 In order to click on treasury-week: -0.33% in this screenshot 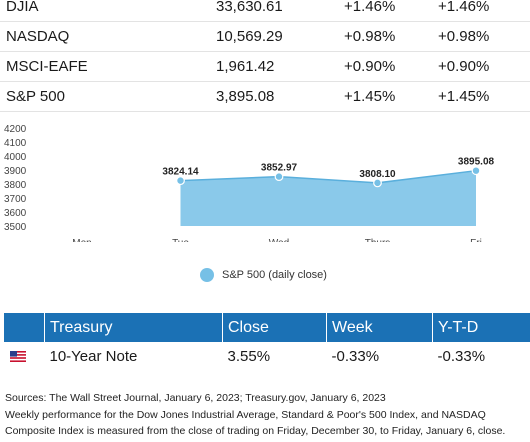, I will do `click(355, 356)`.